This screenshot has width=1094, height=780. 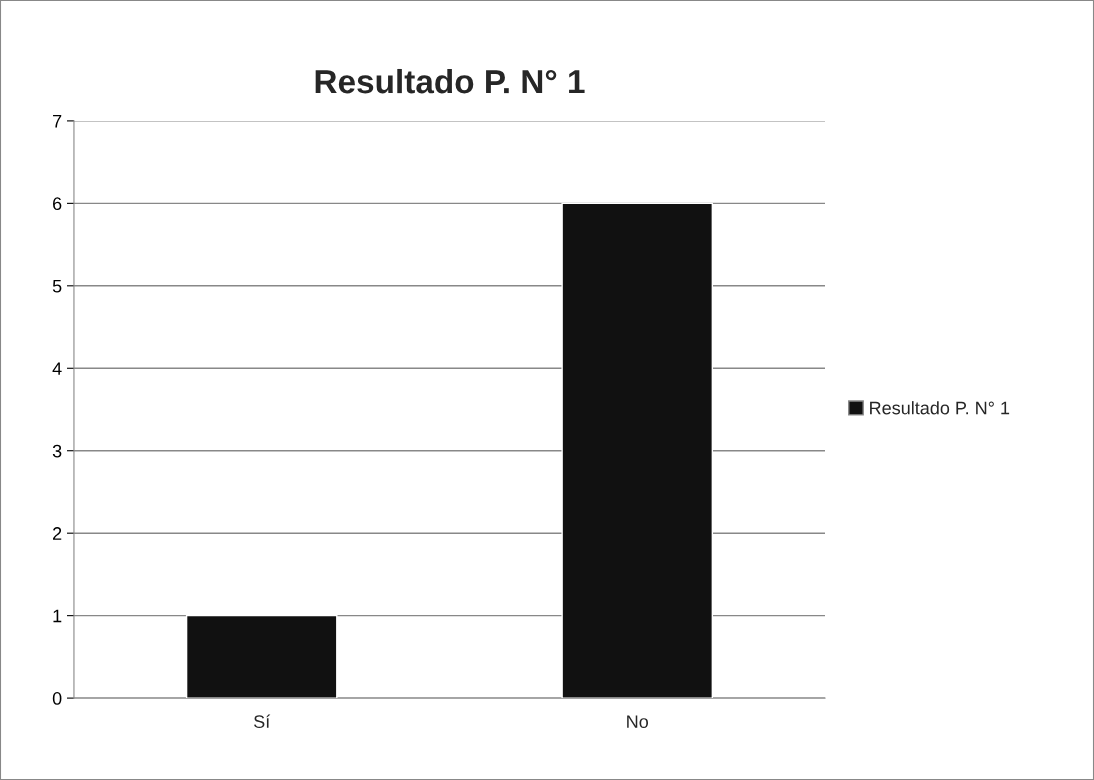 What do you see at coordinates (57, 121) in the screenshot?
I see `y-tick-label: 7` at bounding box center [57, 121].